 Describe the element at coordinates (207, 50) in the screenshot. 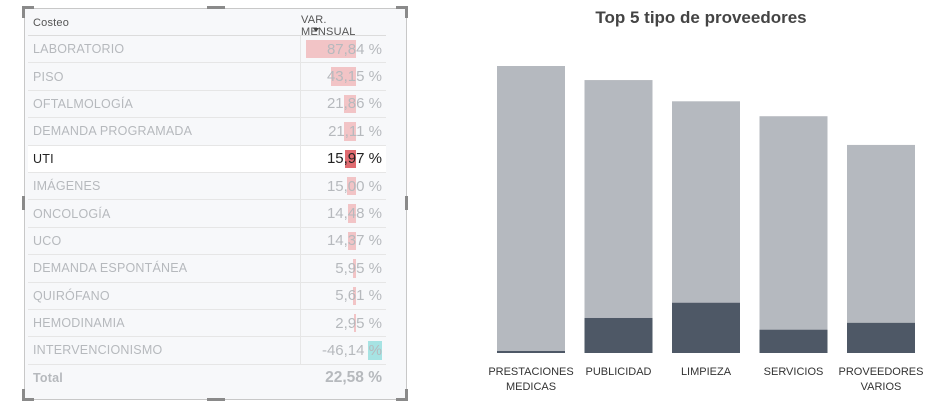

I see `table-row: LABORATORIO 87,84 %` at that location.